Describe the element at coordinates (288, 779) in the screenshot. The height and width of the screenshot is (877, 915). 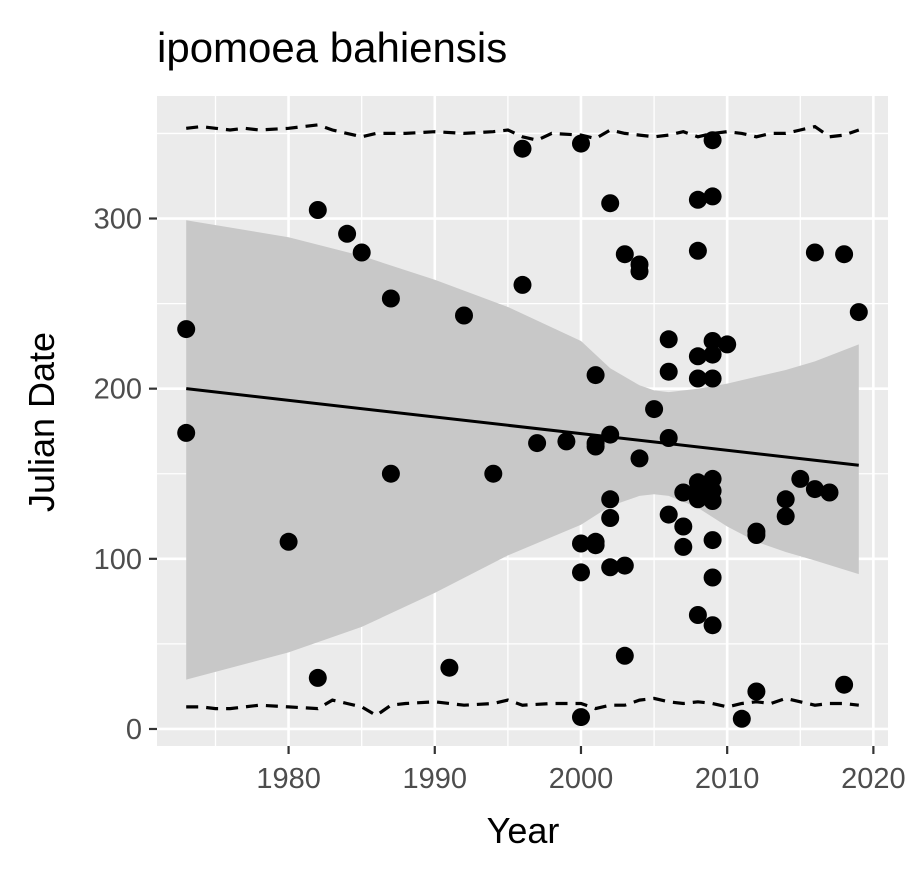
I see `x-tick-label: 1980` at that location.